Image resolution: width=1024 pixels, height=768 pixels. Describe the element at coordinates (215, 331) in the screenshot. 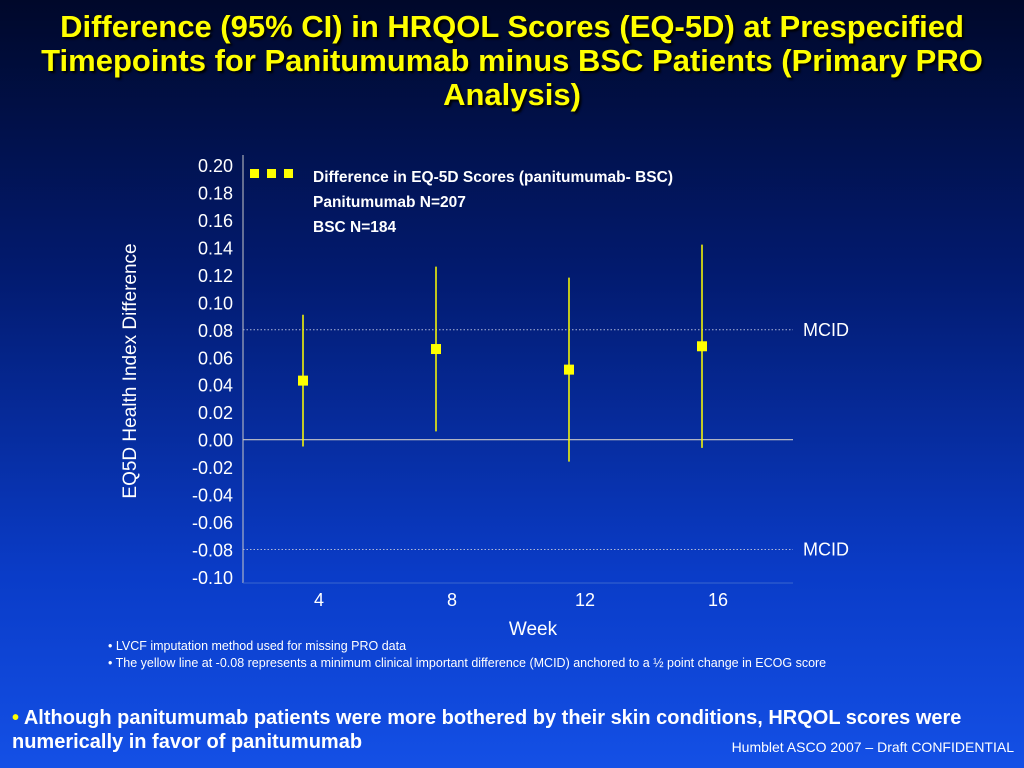

I see `y-tick-label: 0.08` at that location.